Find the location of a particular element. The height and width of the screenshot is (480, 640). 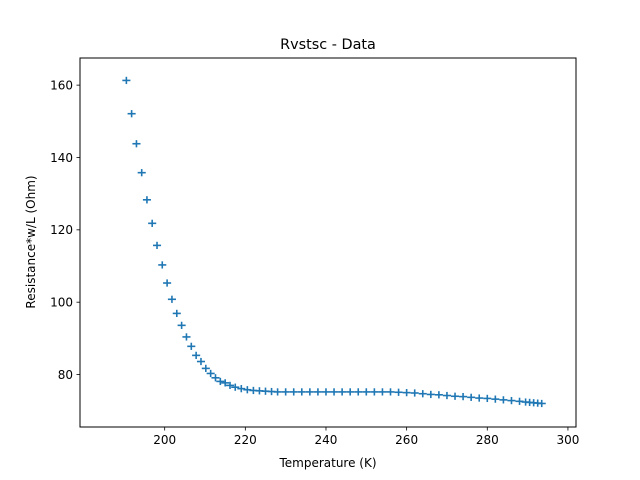

y-tick-label: 120 is located at coordinates (61, 230).